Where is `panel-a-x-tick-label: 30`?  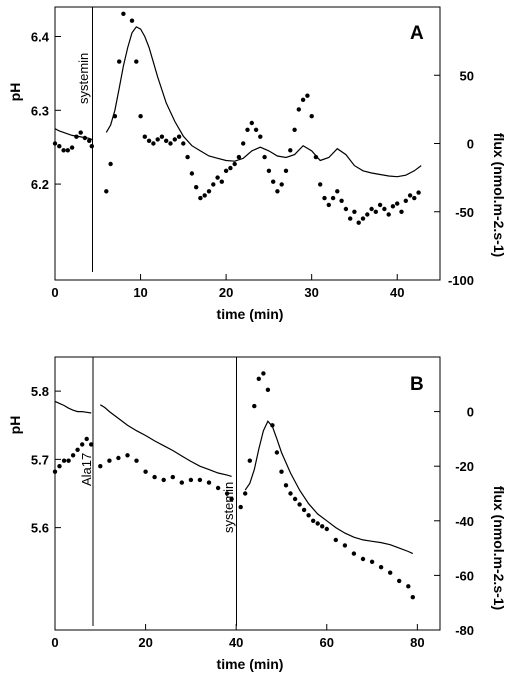 panel-a-x-tick-label: 30 is located at coordinates (311, 292).